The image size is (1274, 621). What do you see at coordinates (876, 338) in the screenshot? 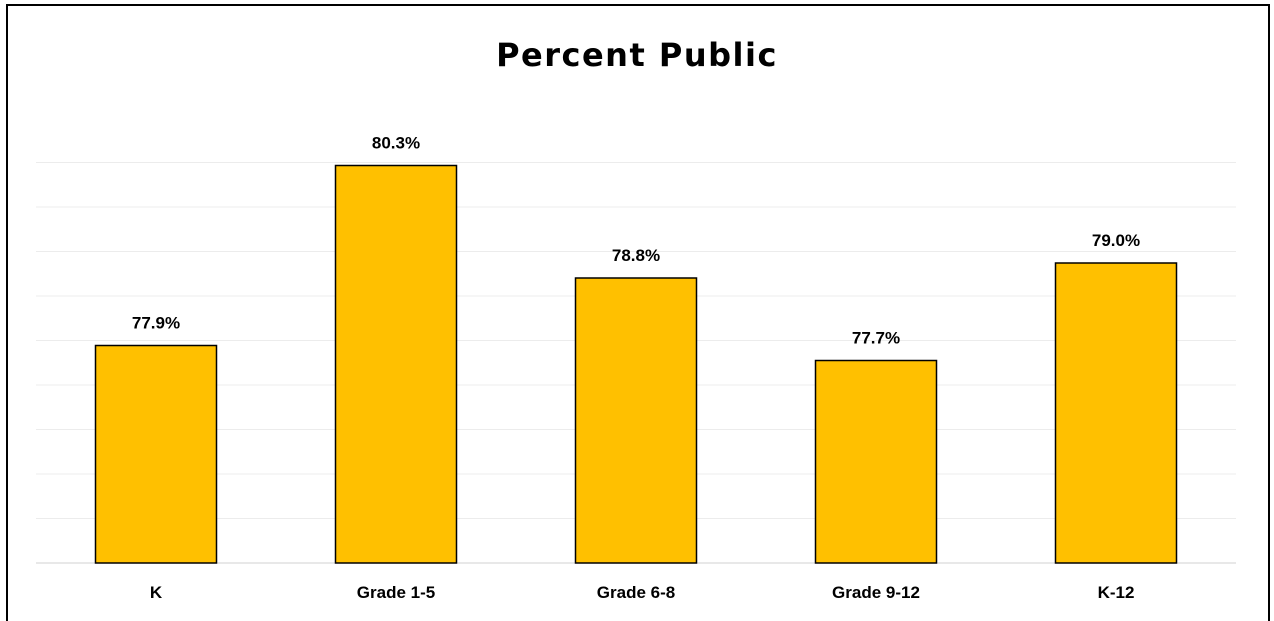
I see `data-label: 77.7%` at bounding box center [876, 338].